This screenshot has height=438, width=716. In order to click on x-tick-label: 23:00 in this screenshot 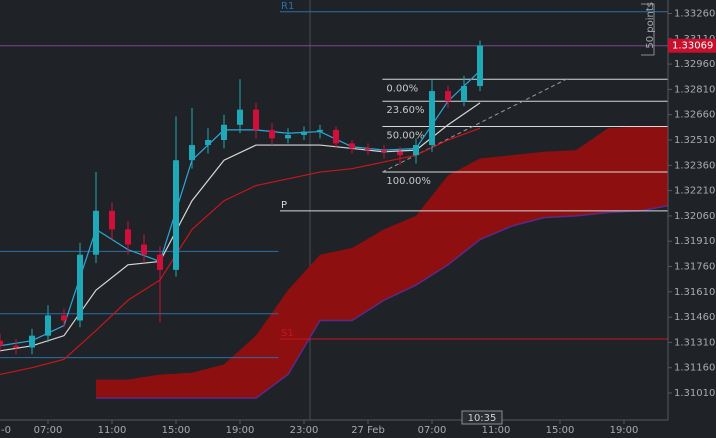, I will do `click(304, 430)`.